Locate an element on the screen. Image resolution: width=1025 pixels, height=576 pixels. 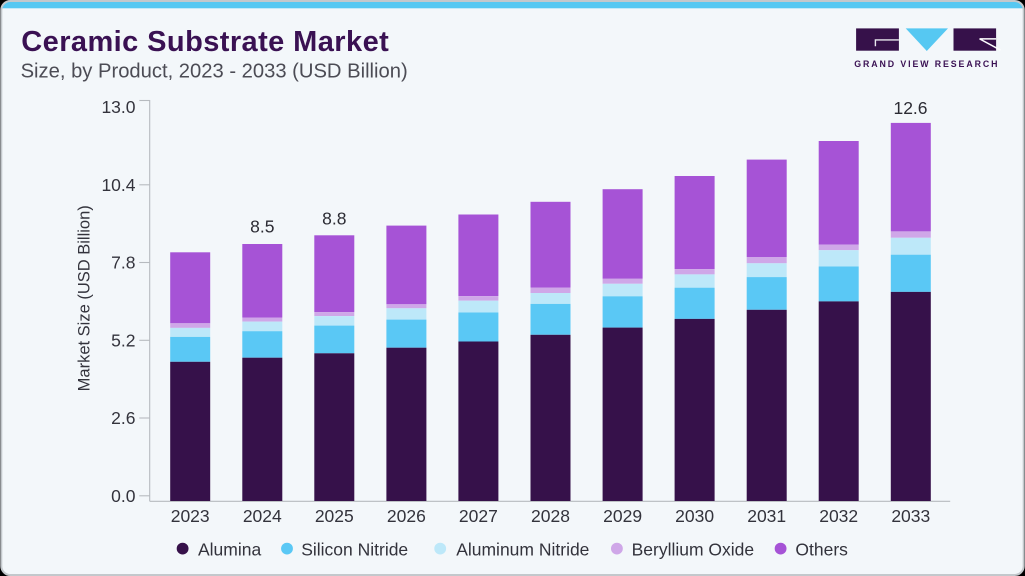
svg-text: Alumina is located at coordinates (229, 549).